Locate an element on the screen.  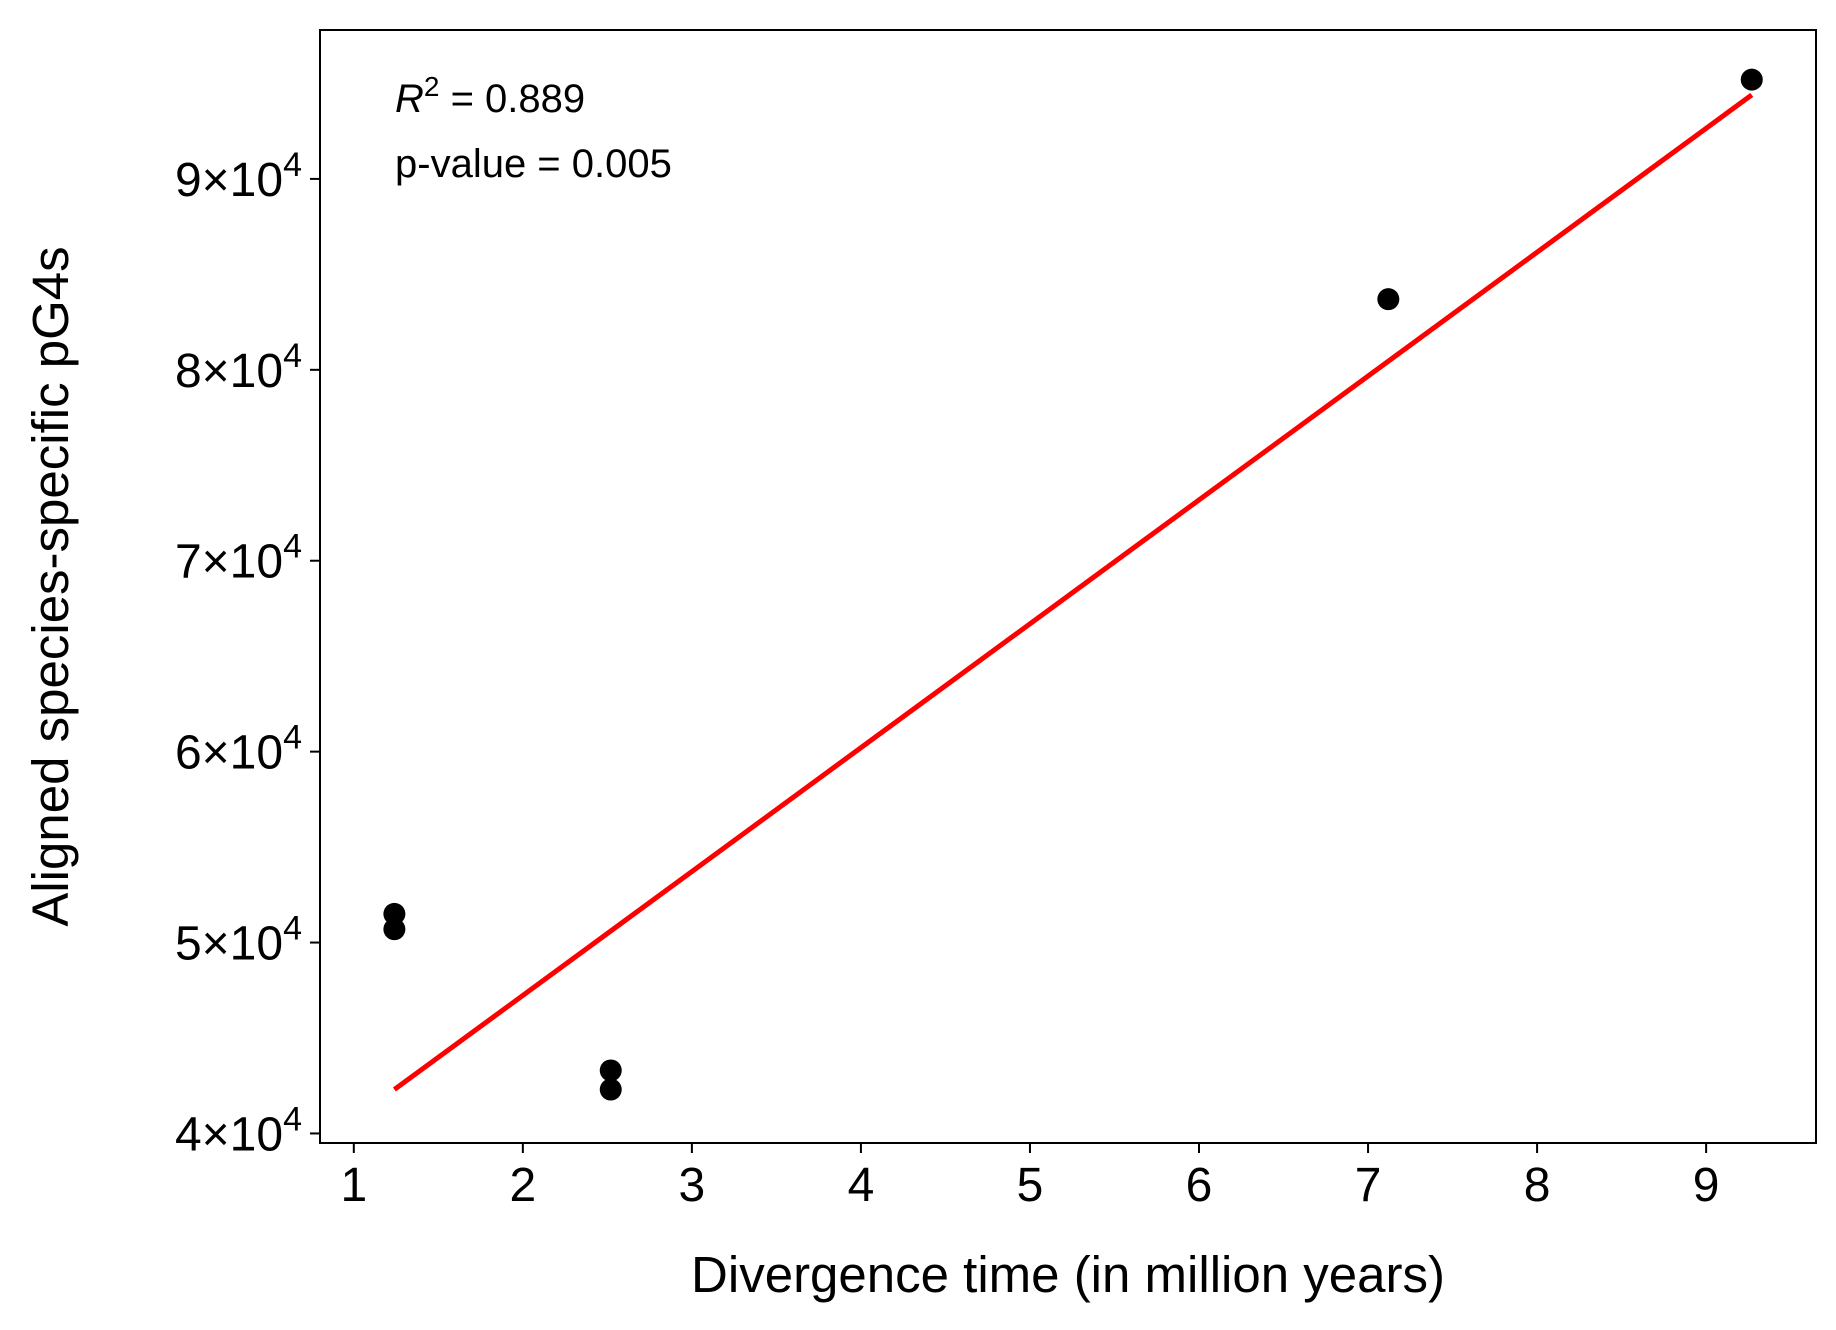
r-squared-exponent: 2 is located at coordinates (432, 86).